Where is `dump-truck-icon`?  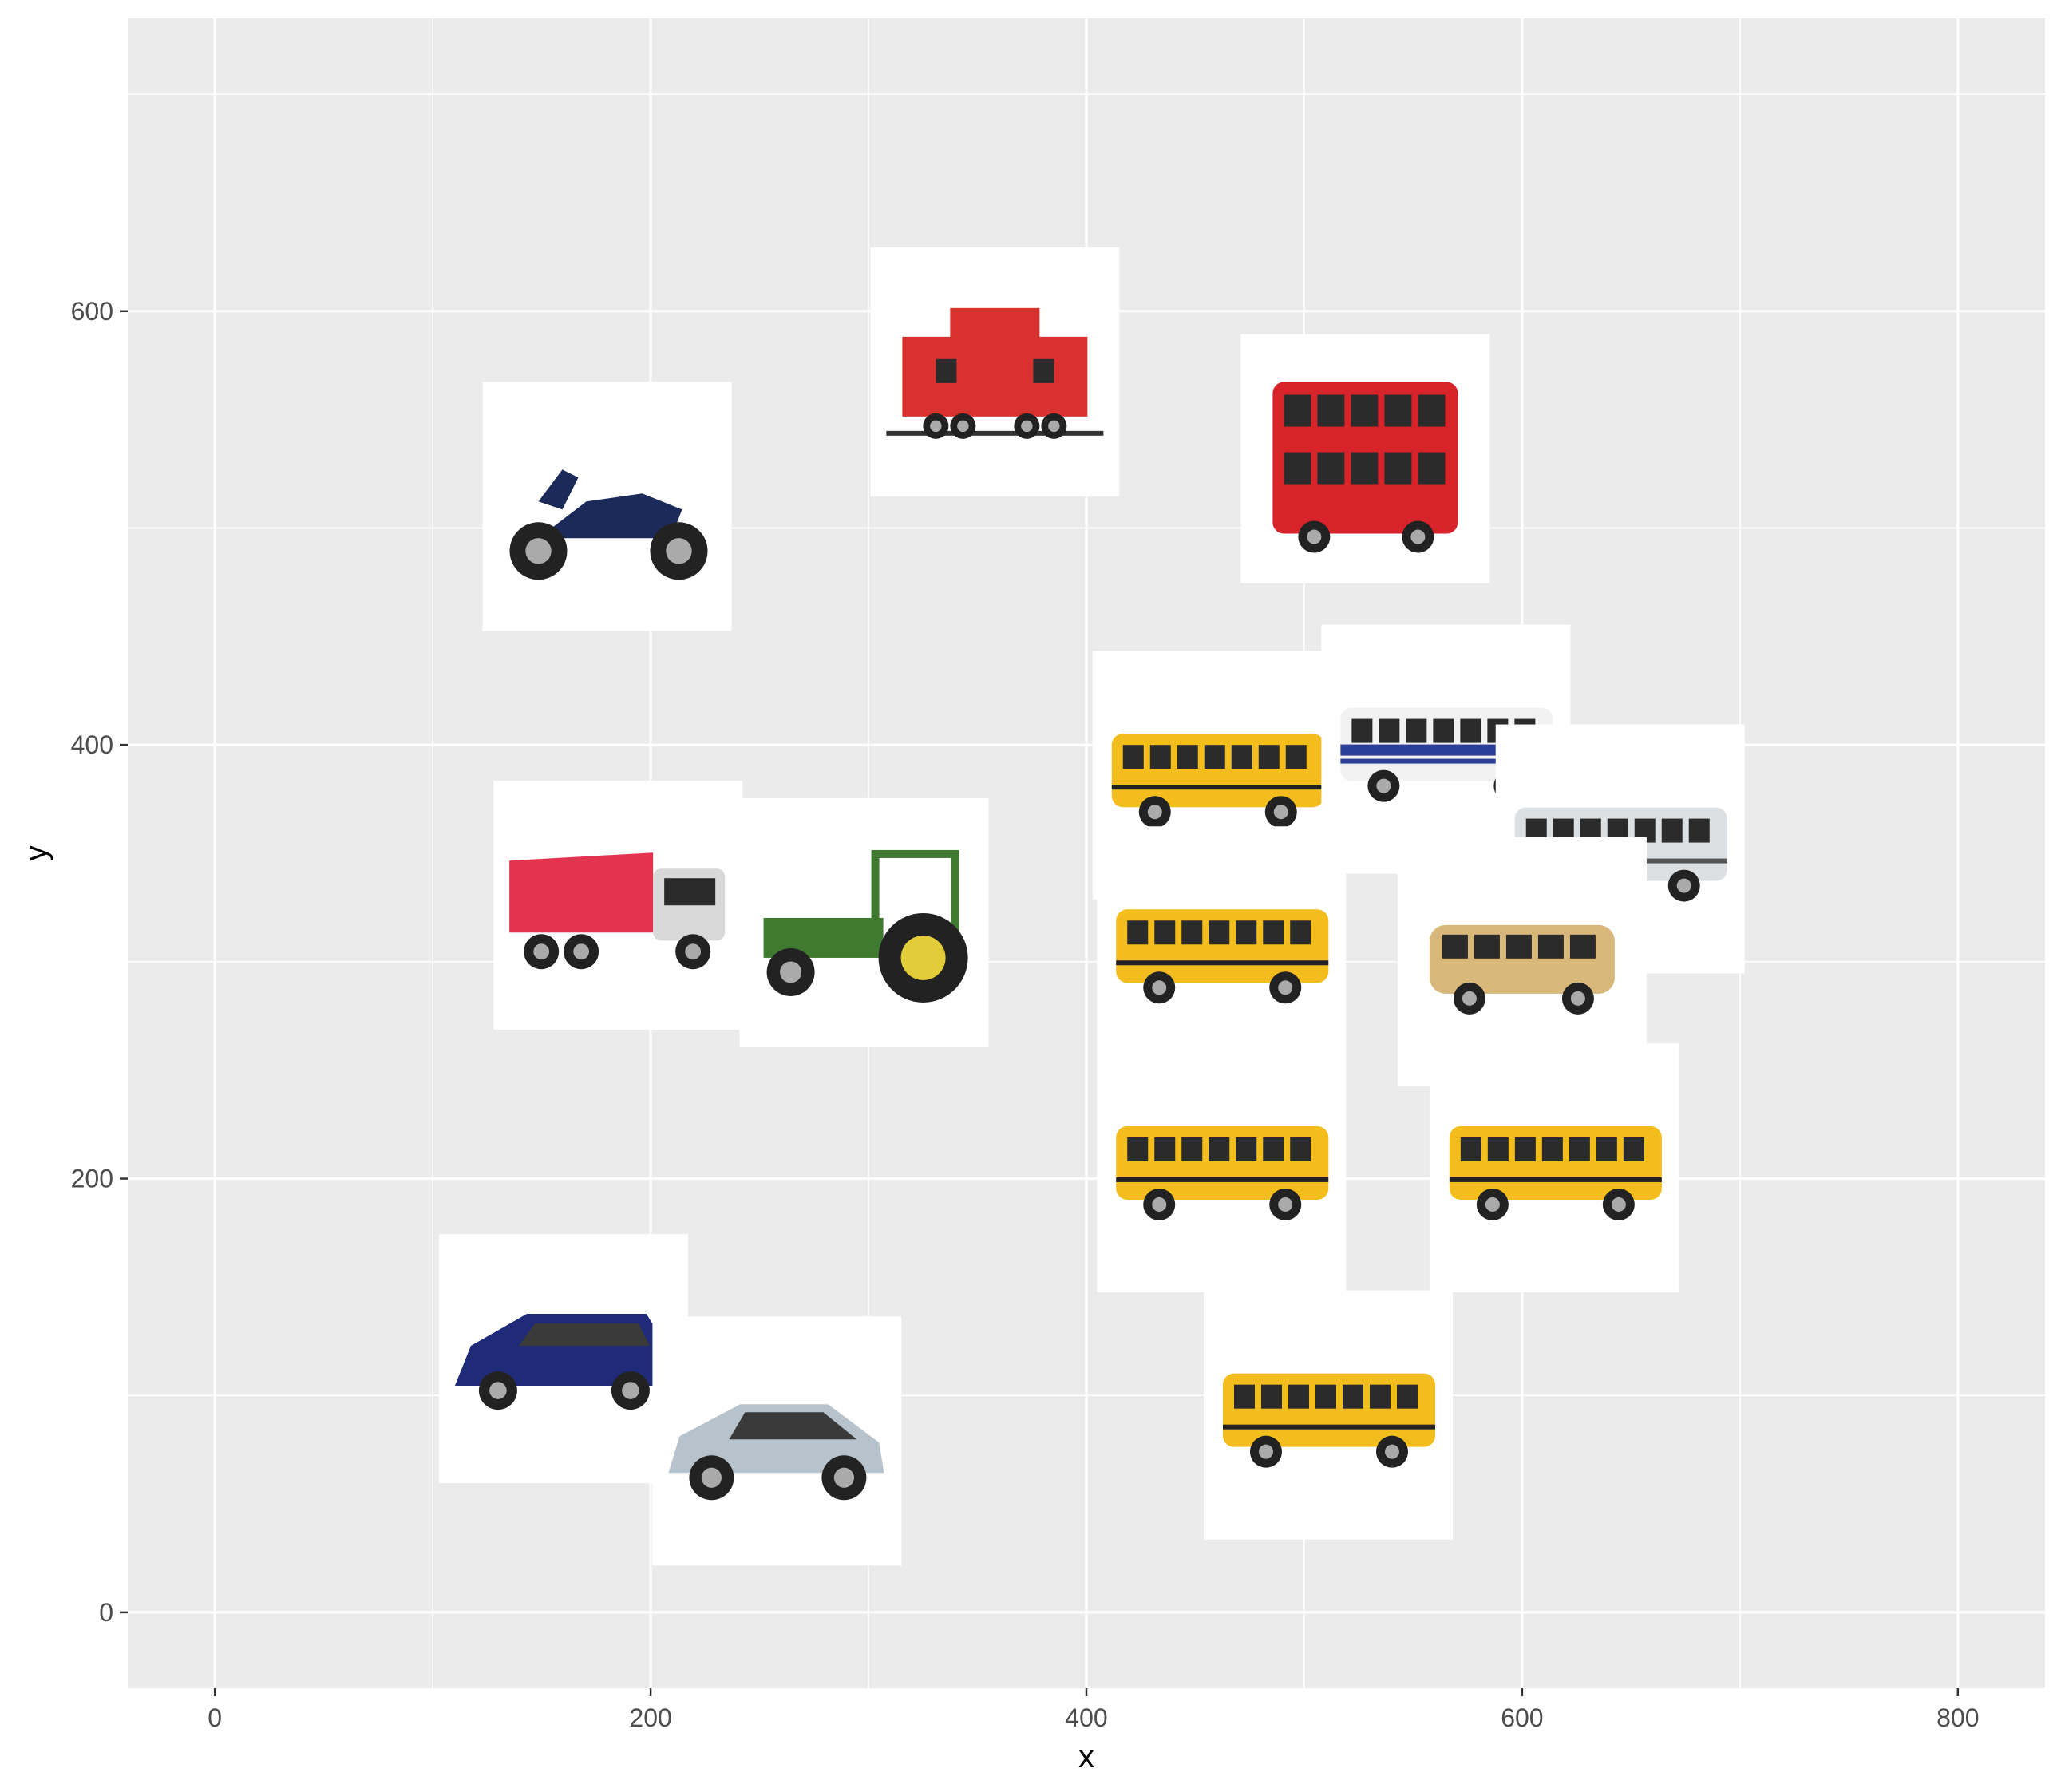 dump-truck-icon is located at coordinates (618, 906).